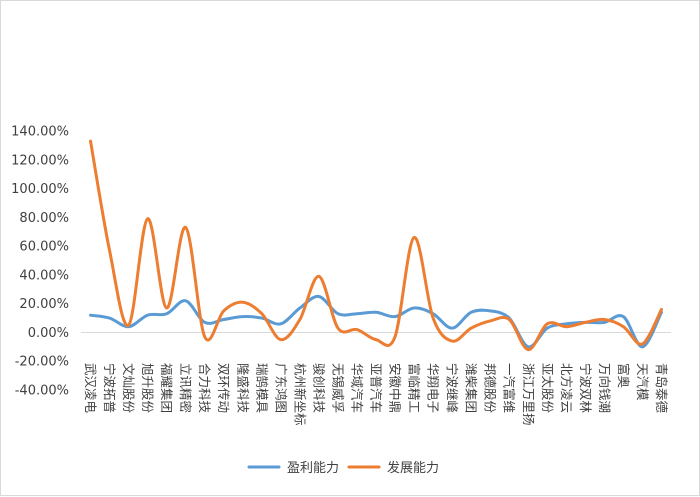  Describe the element at coordinates (490, 388) in the screenshot. I see `x-tick-label: 邦德股份` at that location.